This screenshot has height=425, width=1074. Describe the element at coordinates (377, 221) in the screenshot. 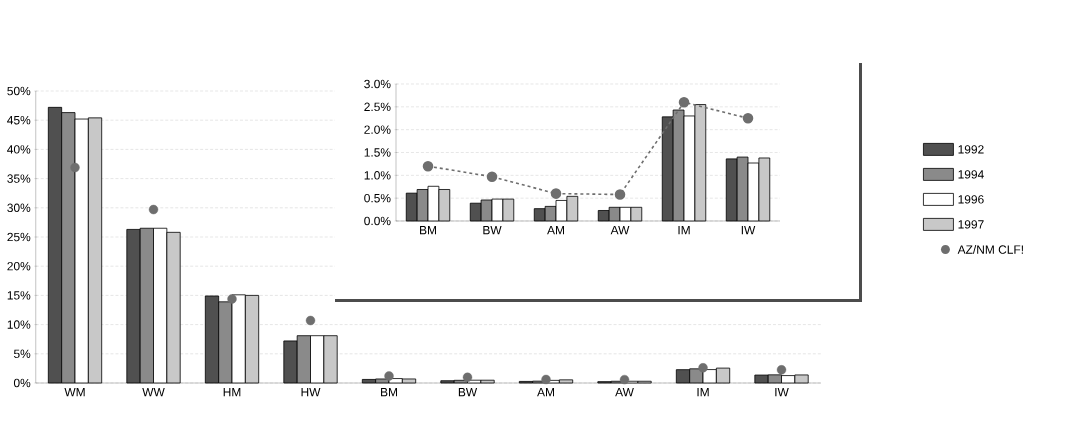

I see `y-tick-label: 0.0%` at that location.